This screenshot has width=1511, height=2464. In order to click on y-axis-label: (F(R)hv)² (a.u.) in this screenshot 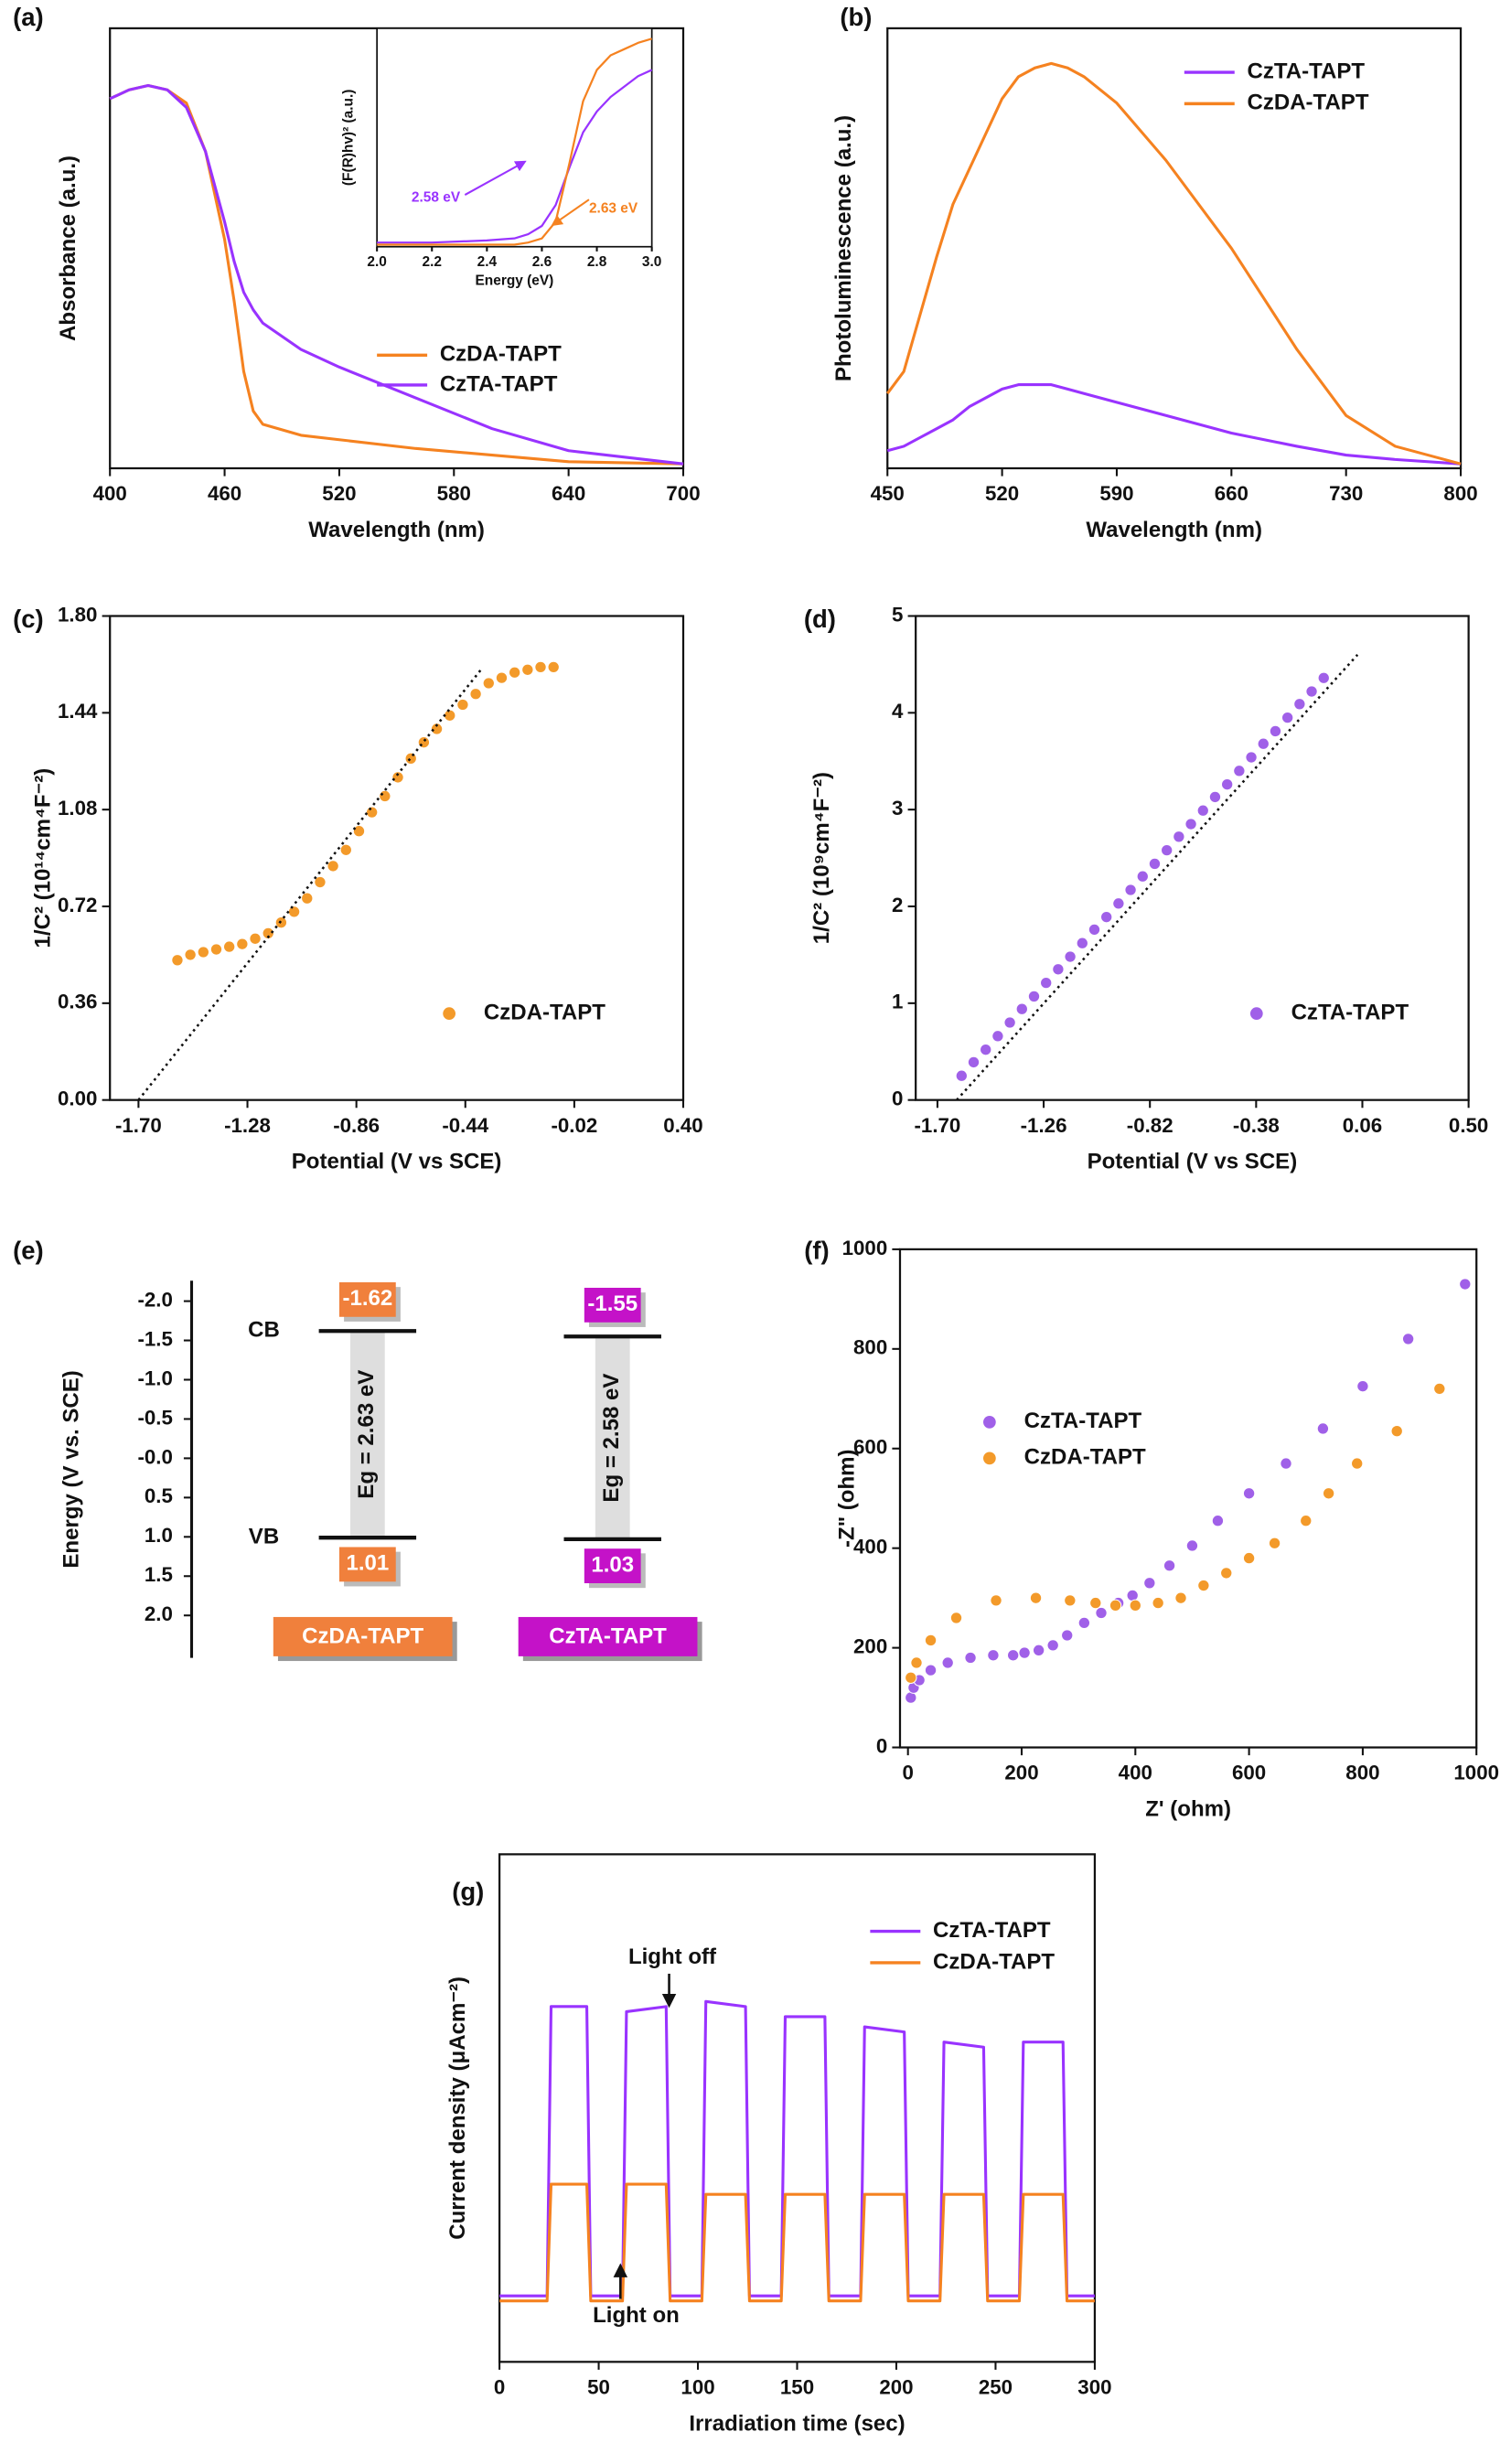, I will do `click(348, 138)`.